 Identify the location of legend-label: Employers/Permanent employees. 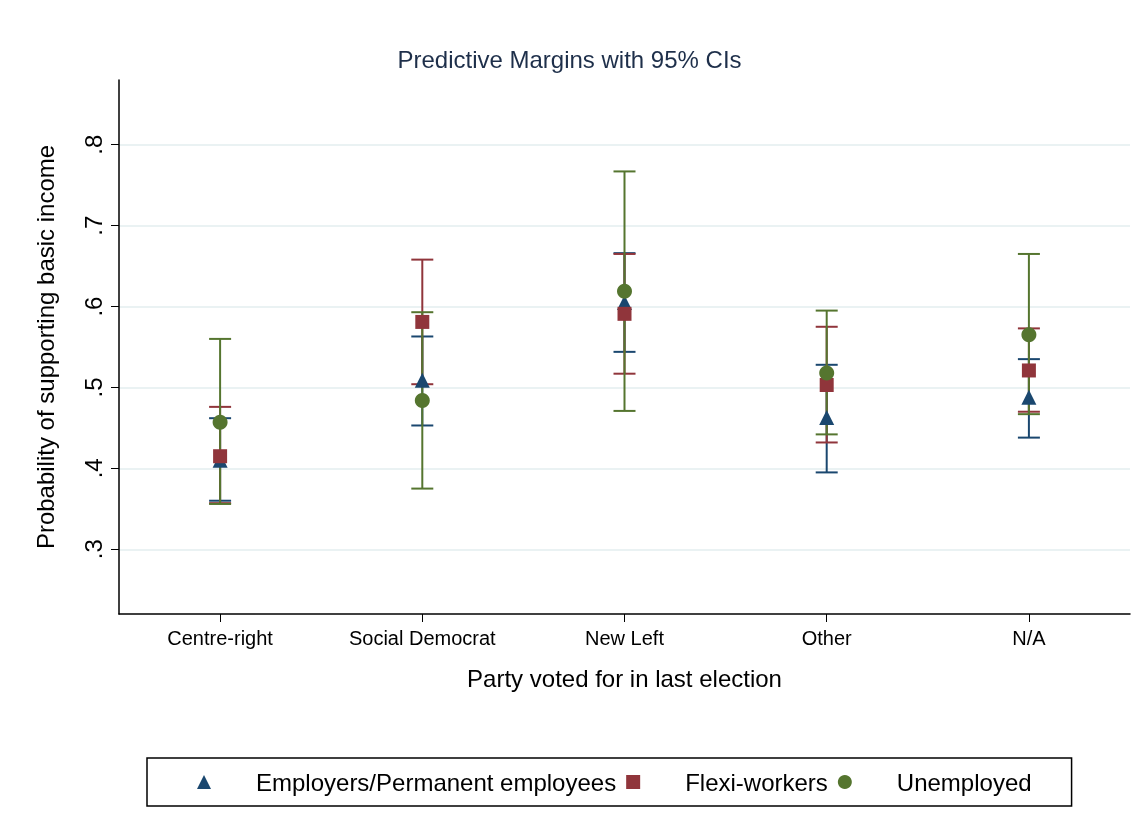
(436, 782).